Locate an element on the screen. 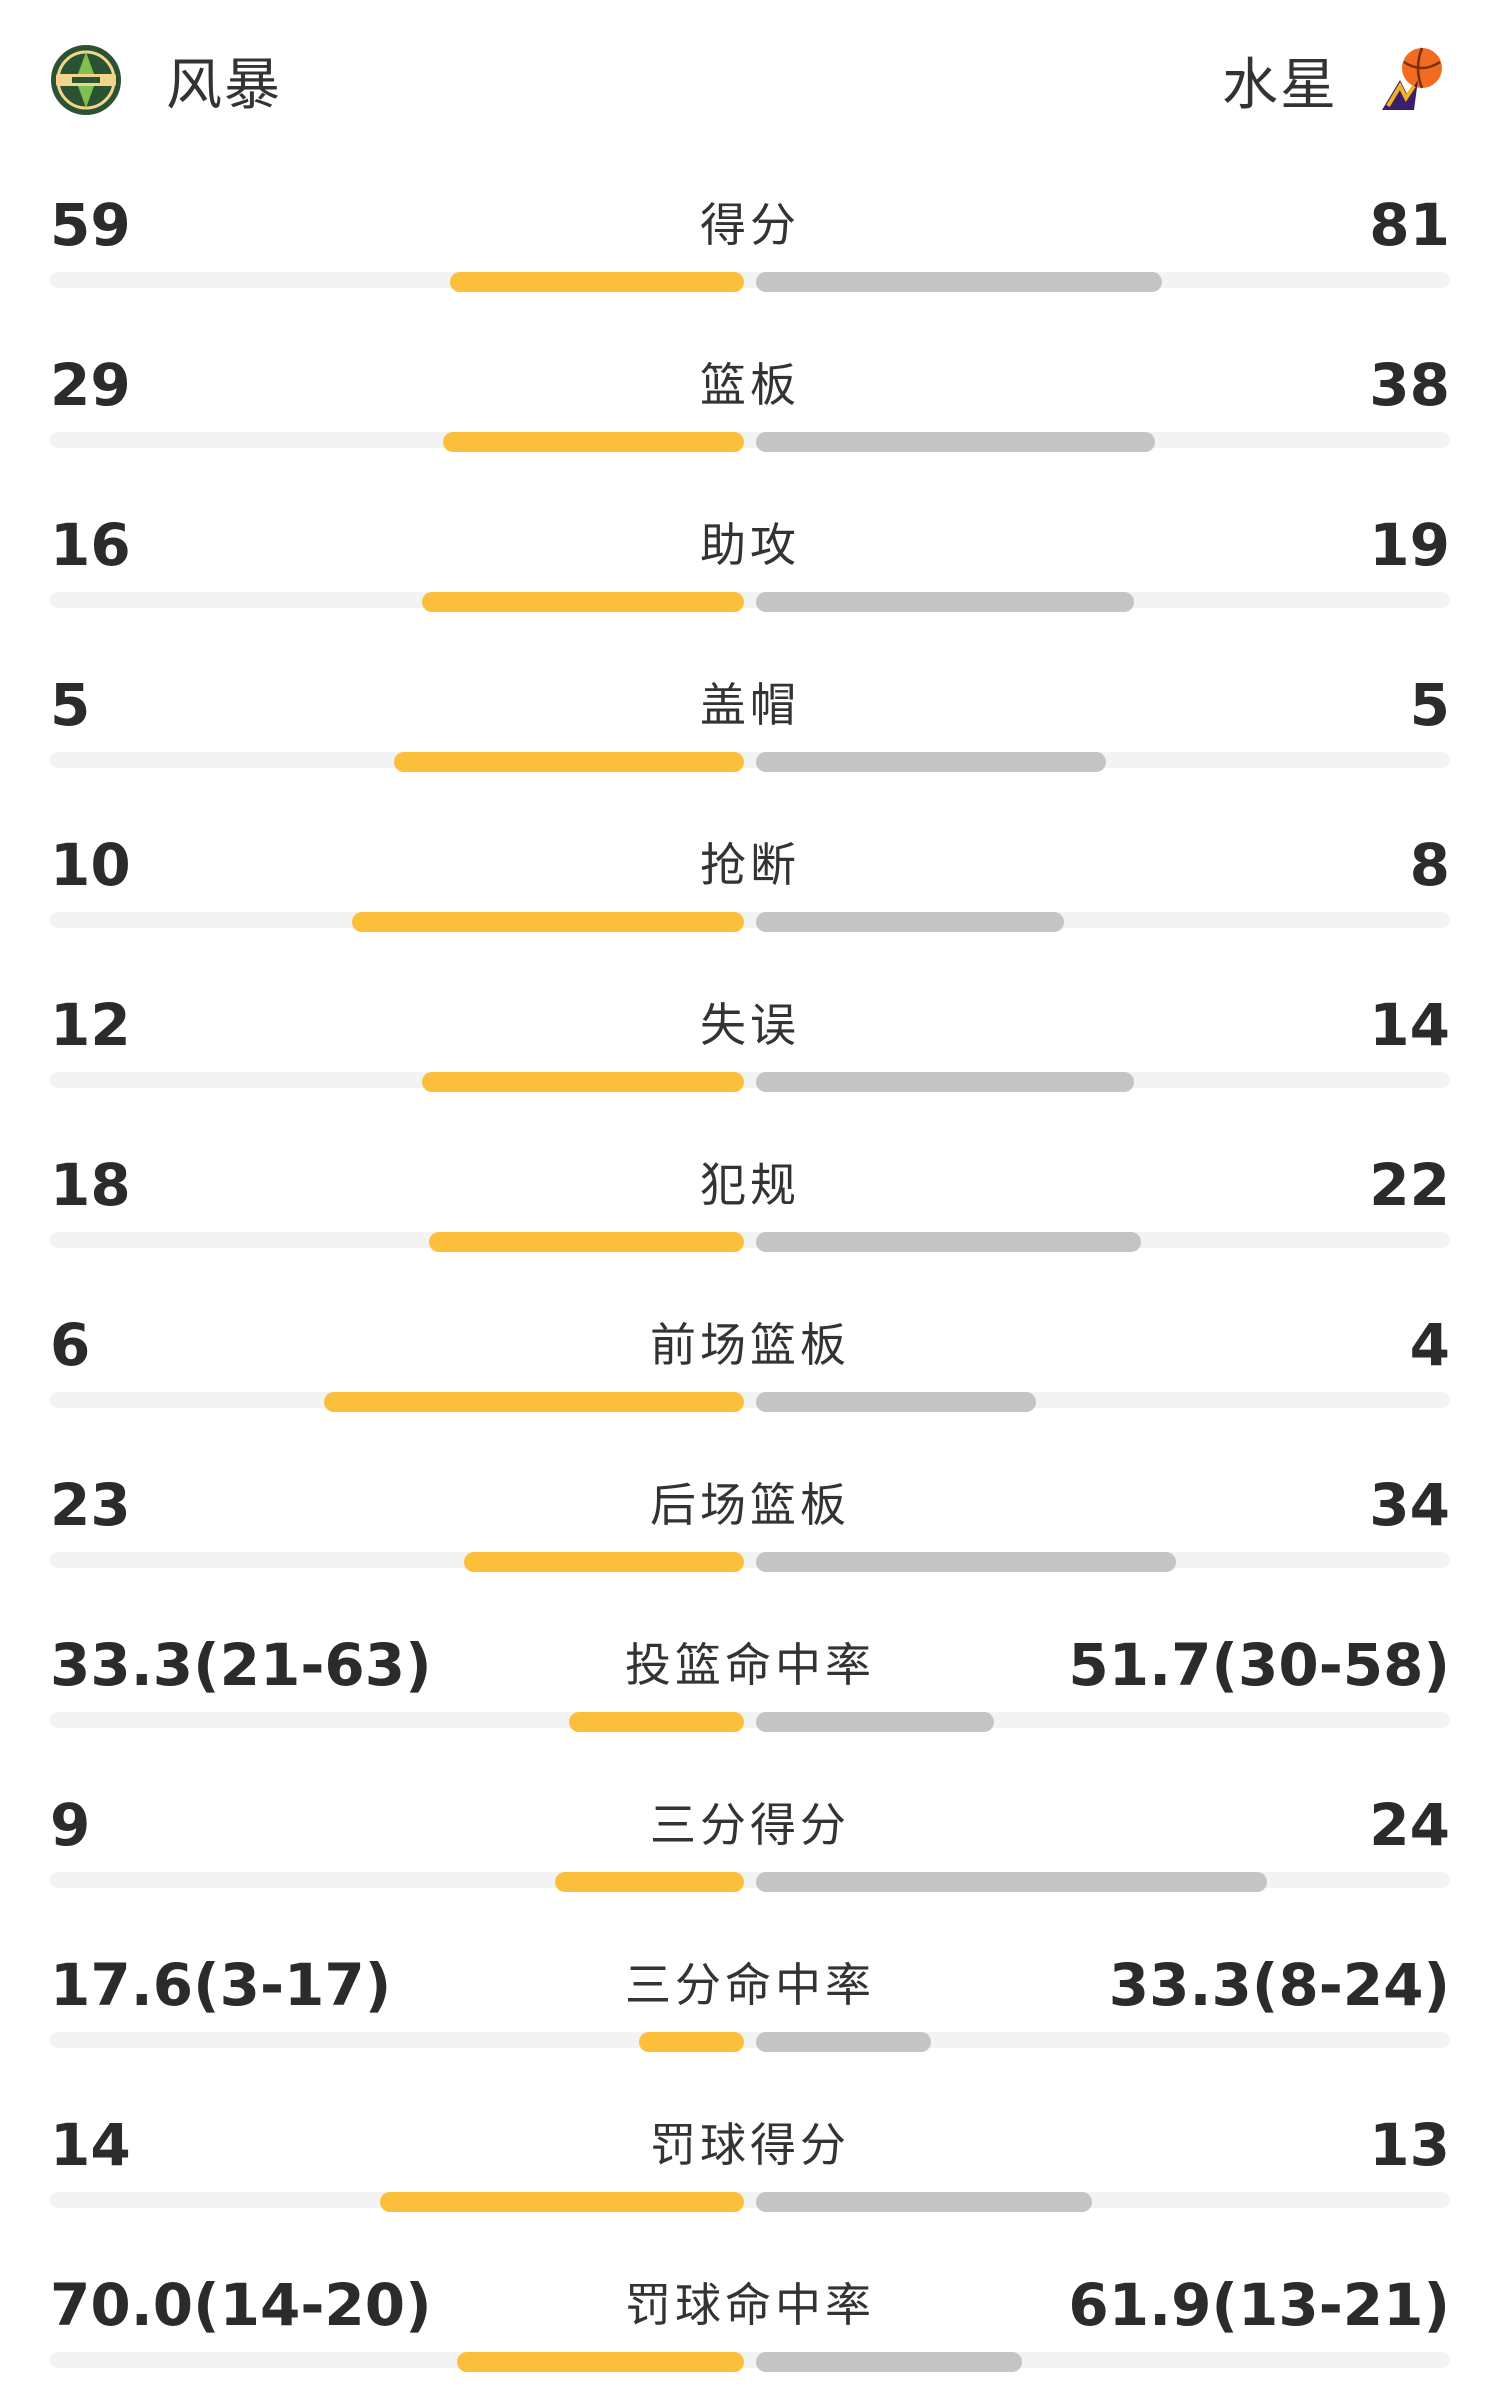  stat-label: 后场篮板 is located at coordinates (750, 1505).